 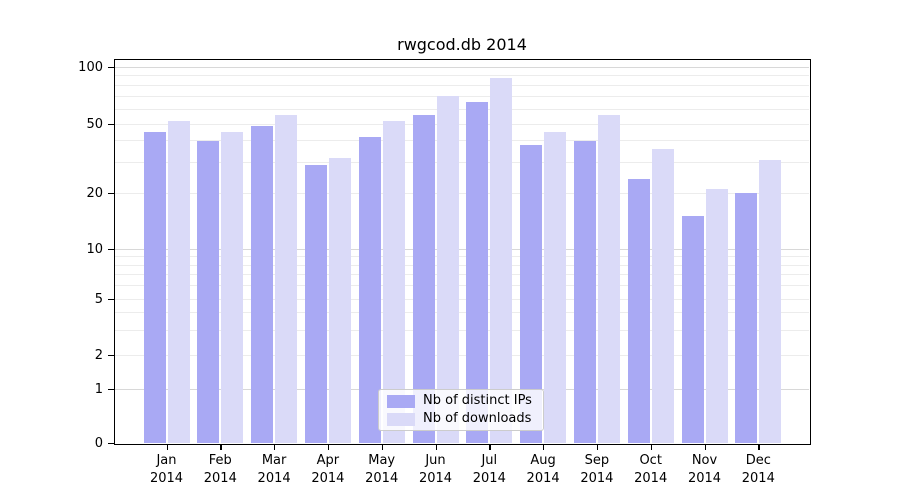 I want to click on bar-downloads-feb, so click(x=232, y=287).